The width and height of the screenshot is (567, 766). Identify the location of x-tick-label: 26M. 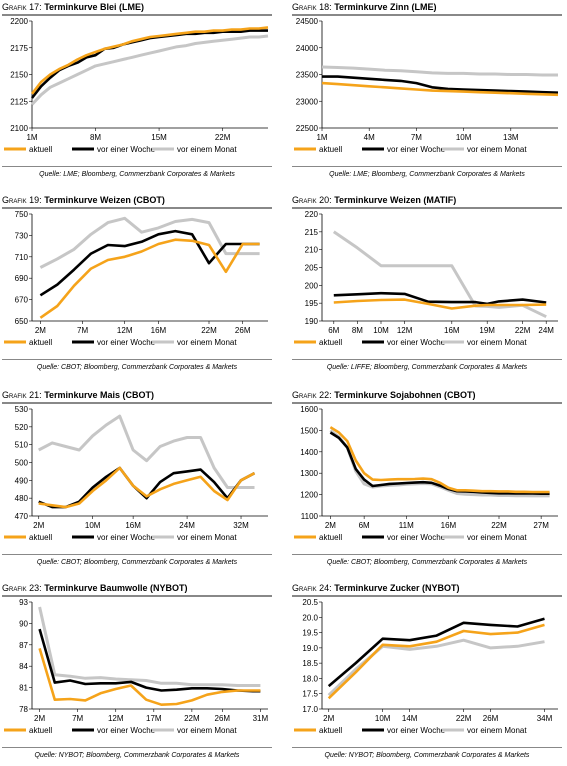
(491, 718).